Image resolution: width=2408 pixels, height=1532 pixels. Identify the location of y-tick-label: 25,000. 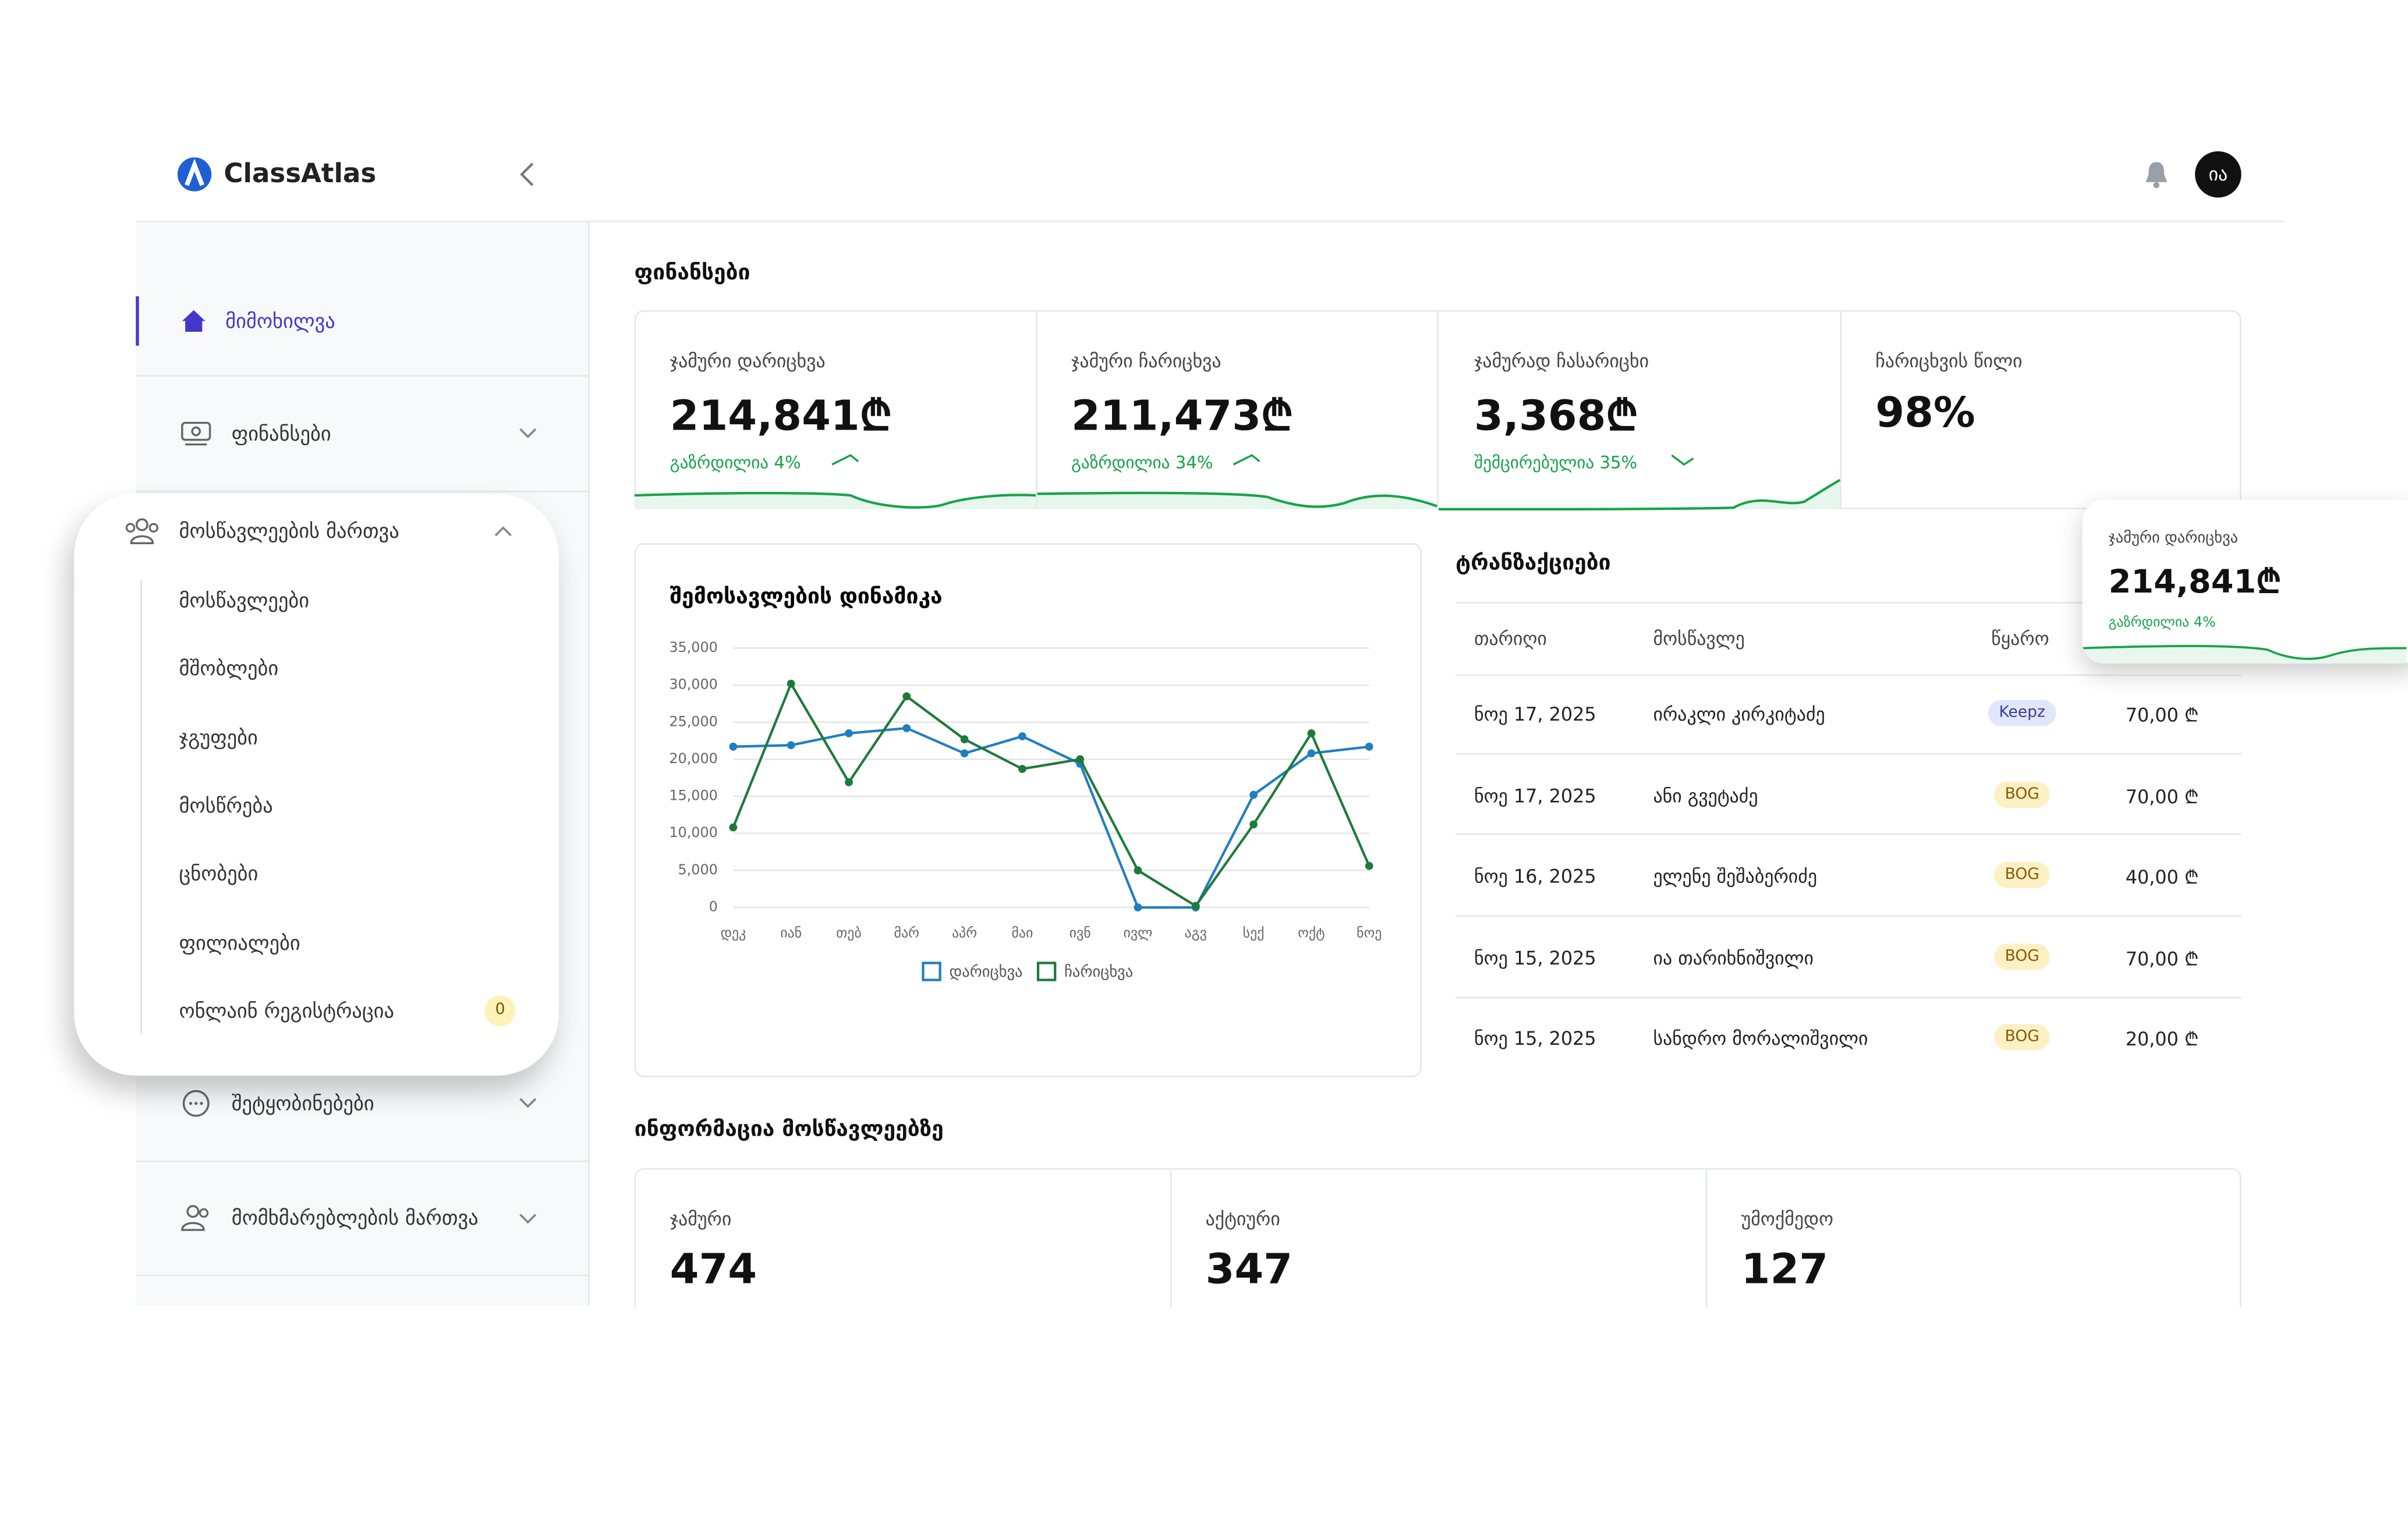
(693, 721).